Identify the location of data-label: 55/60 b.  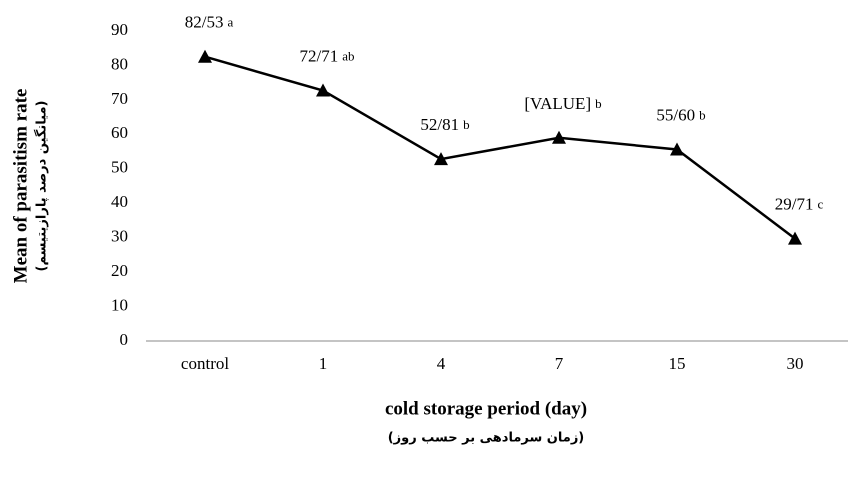
(680, 114).